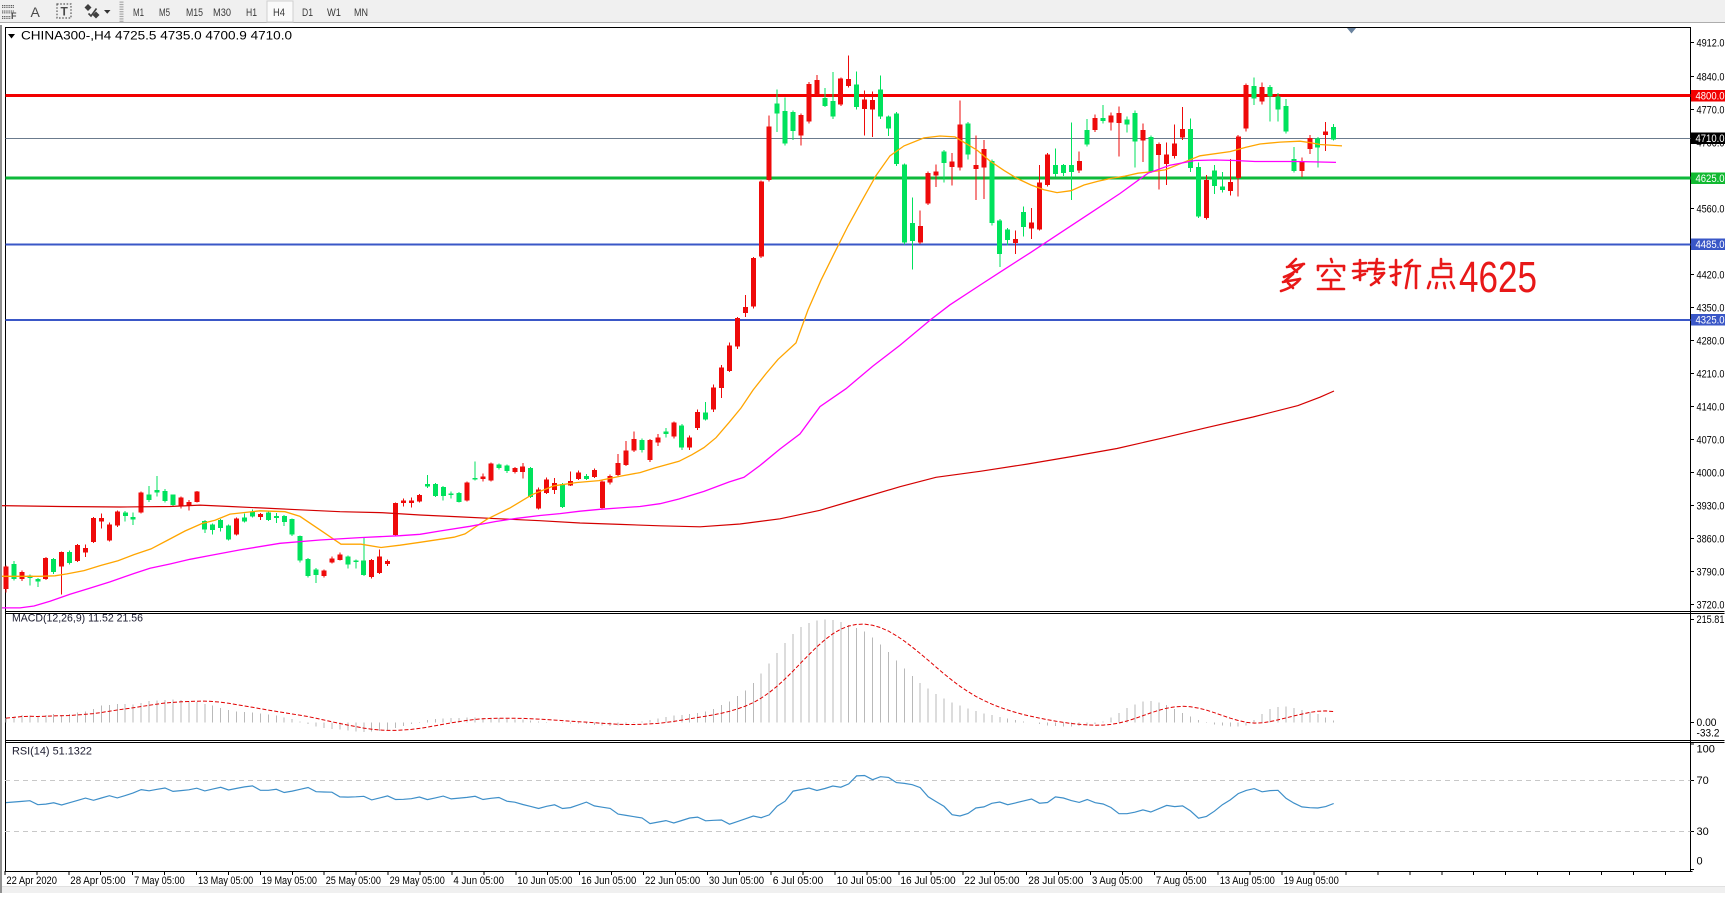 Image resolution: width=1725 pixels, height=898 pixels. What do you see at coordinates (361, 13) in the screenshot?
I see `svg-text: MN` at bounding box center [361, 13].